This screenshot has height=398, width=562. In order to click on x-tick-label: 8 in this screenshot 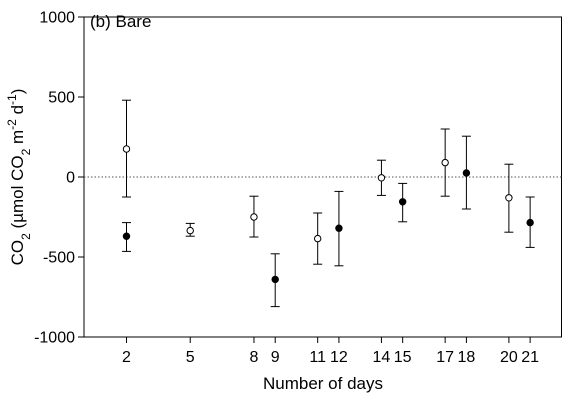, I will do `click(254, 357)`.